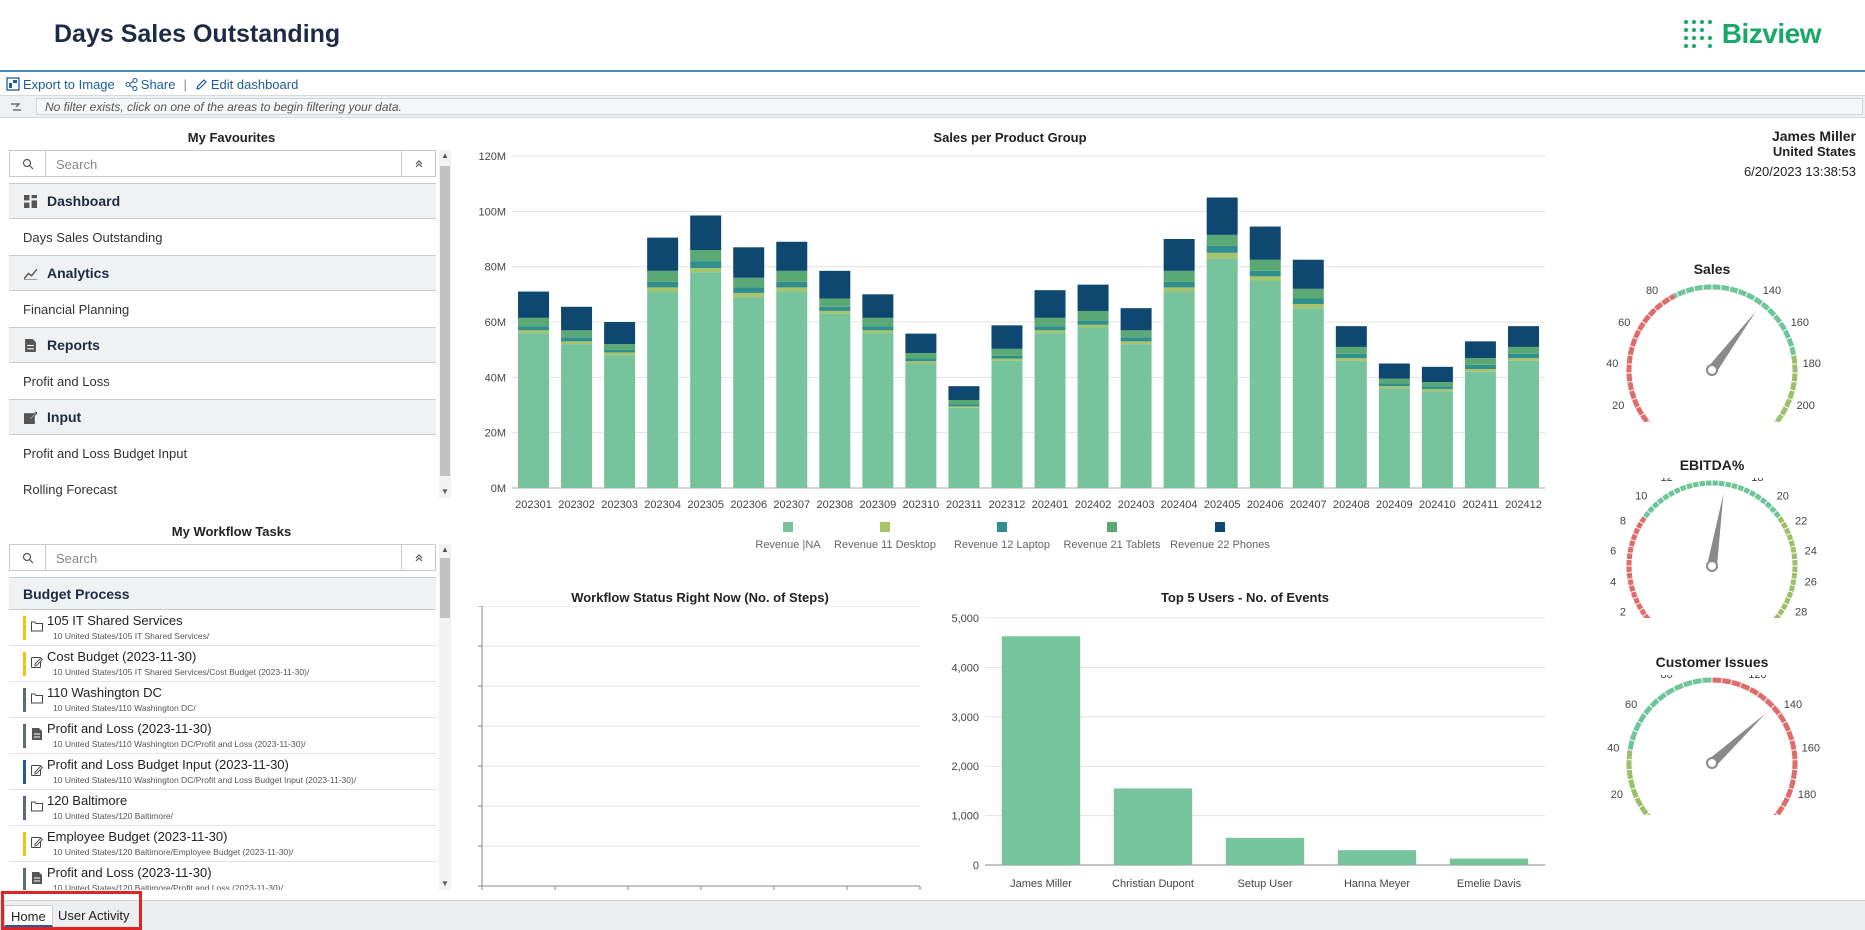 This screenshot has width=1865, height=930. Describe the element at coordinates (788, 545) in the screenshot. I see `legend-label: Revenue |NA` at that location.